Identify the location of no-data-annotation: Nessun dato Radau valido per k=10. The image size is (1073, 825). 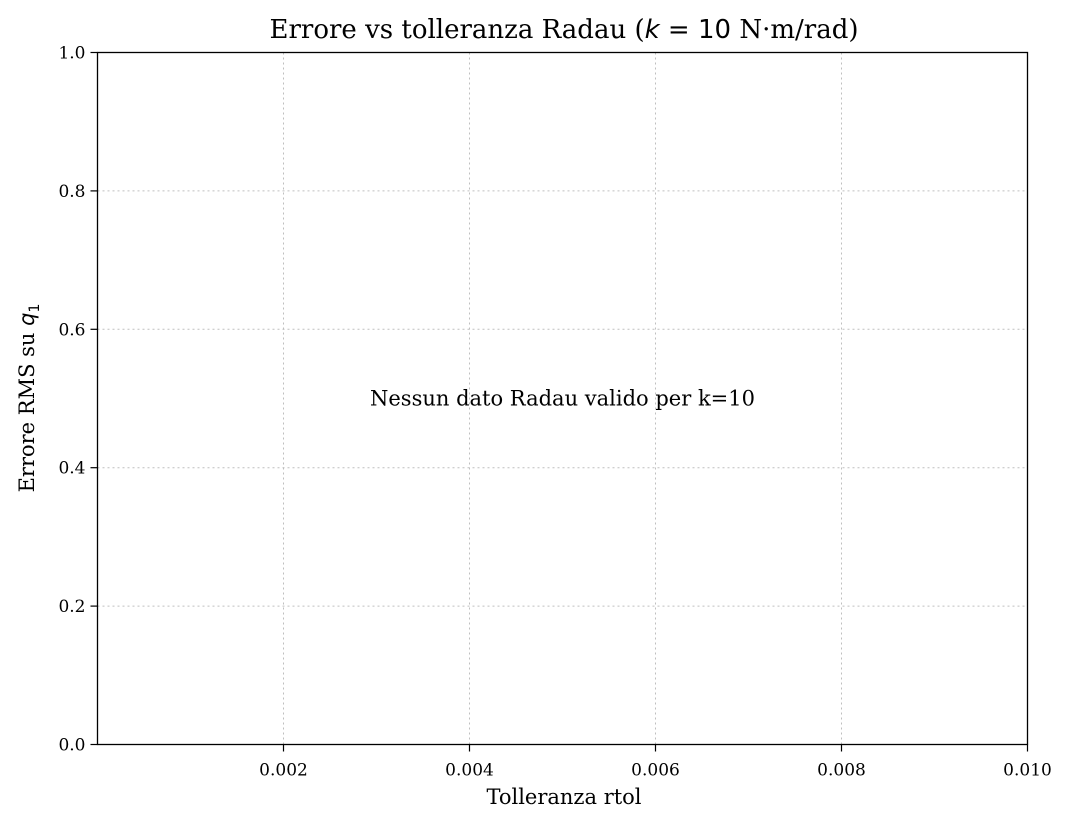
(562, 399).